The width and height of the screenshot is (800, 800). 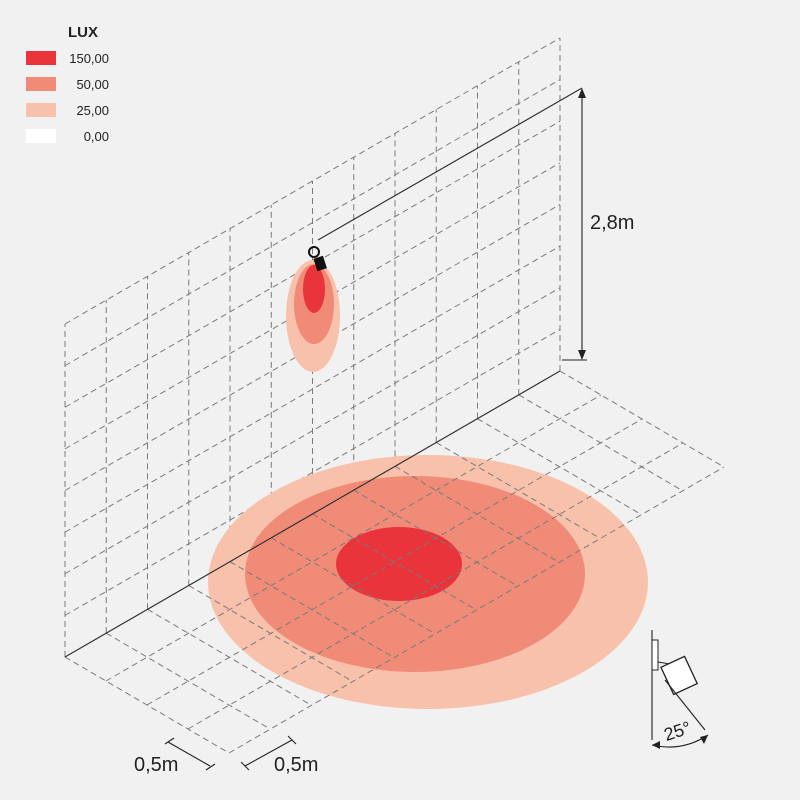 I want to click on grid-x-label: 0,5m, so click(x=156, y=765).